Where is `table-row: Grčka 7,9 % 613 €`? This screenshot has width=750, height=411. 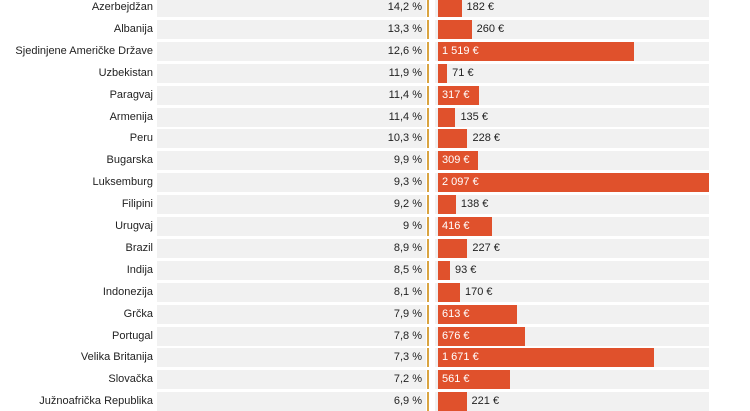
table-row: Grčka 7,9 % 613 € is located at coordinates (375, 314).